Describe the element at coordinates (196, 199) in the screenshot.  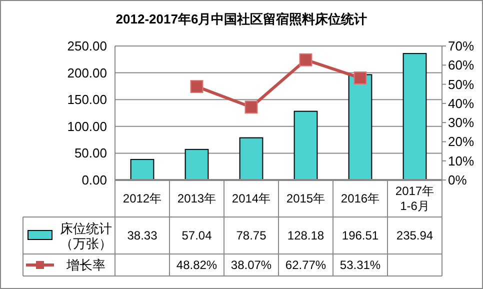
I see `x-tick-label: 2013年` at that location.